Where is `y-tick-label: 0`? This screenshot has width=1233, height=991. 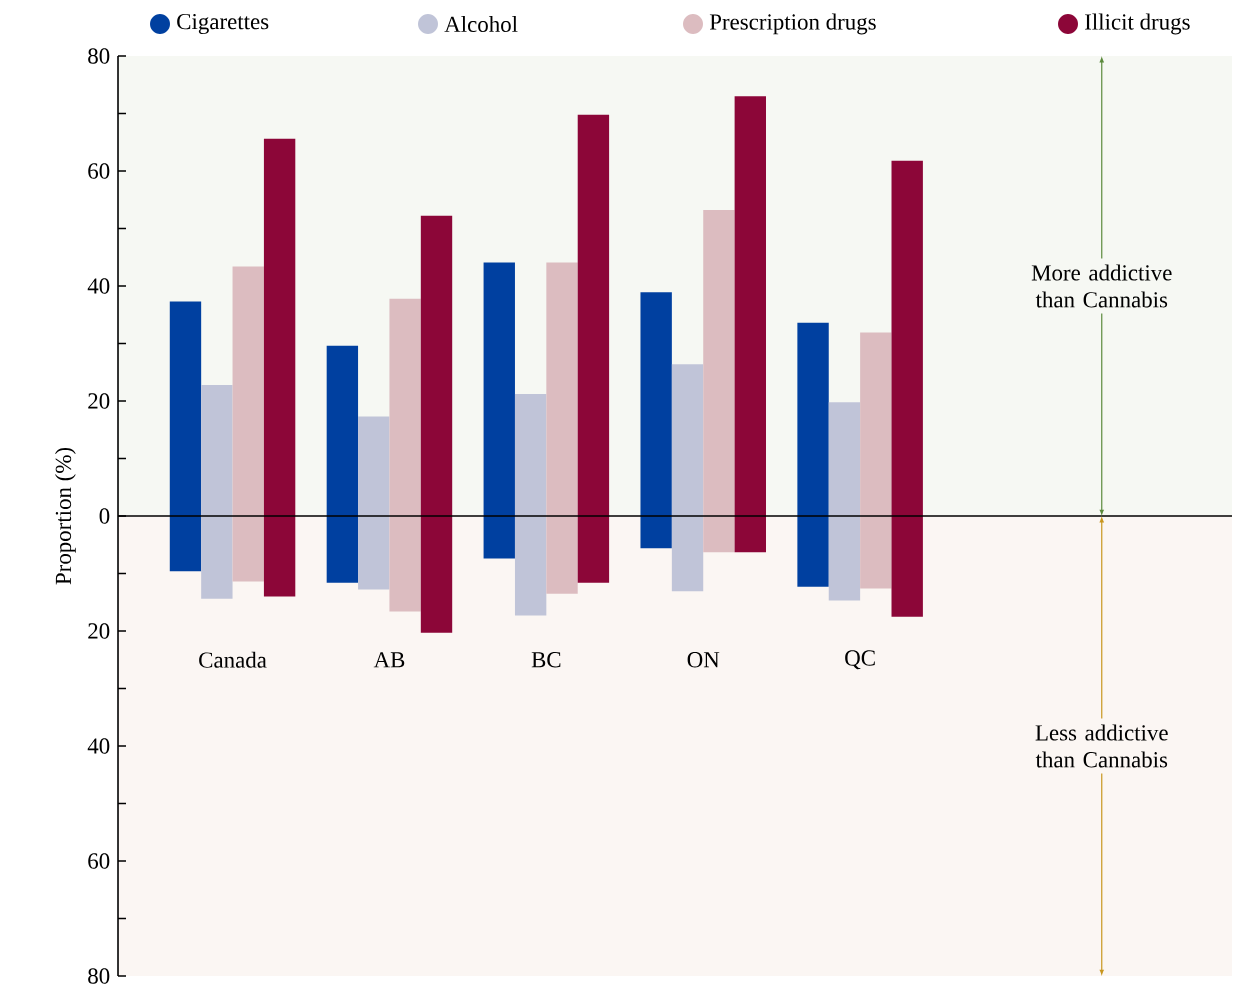
y-tick-label: 0 is located at coordinates (104, 516).